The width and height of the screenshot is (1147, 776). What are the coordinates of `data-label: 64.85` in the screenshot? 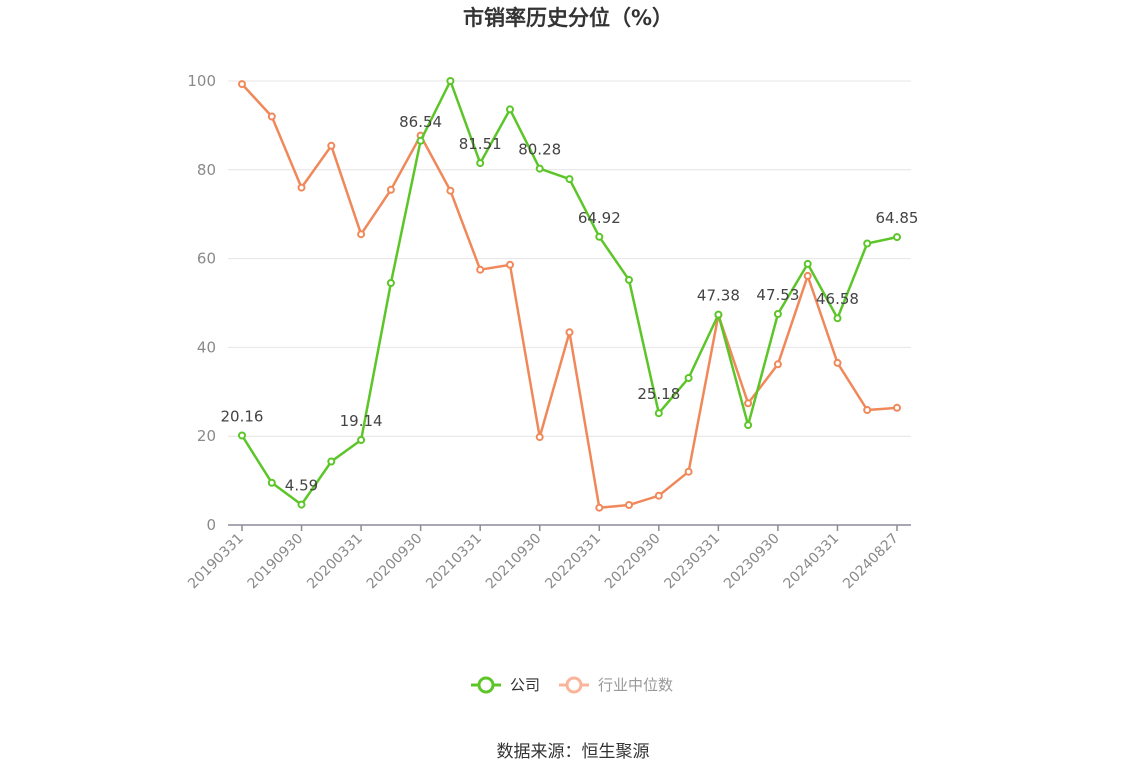 It's located at (897, 218).